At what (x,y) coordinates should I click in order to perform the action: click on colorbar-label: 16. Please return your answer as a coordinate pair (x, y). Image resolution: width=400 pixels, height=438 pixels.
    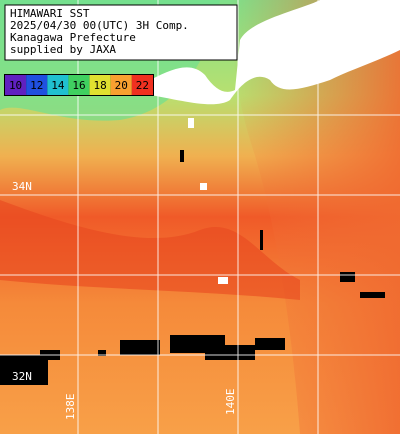
    Looking at the image, I should click on (78, 85).